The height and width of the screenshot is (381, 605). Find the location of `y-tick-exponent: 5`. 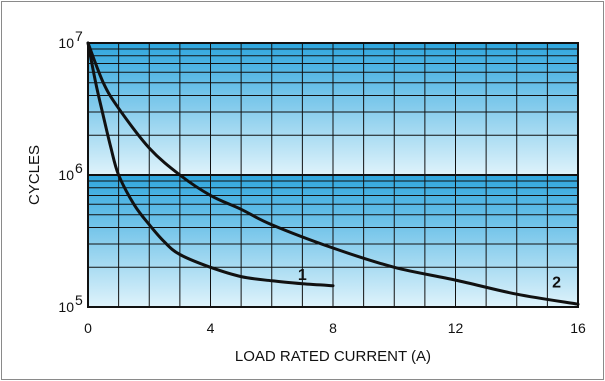

y-tick-exponent: 5 is located at coordinates (79, 300).